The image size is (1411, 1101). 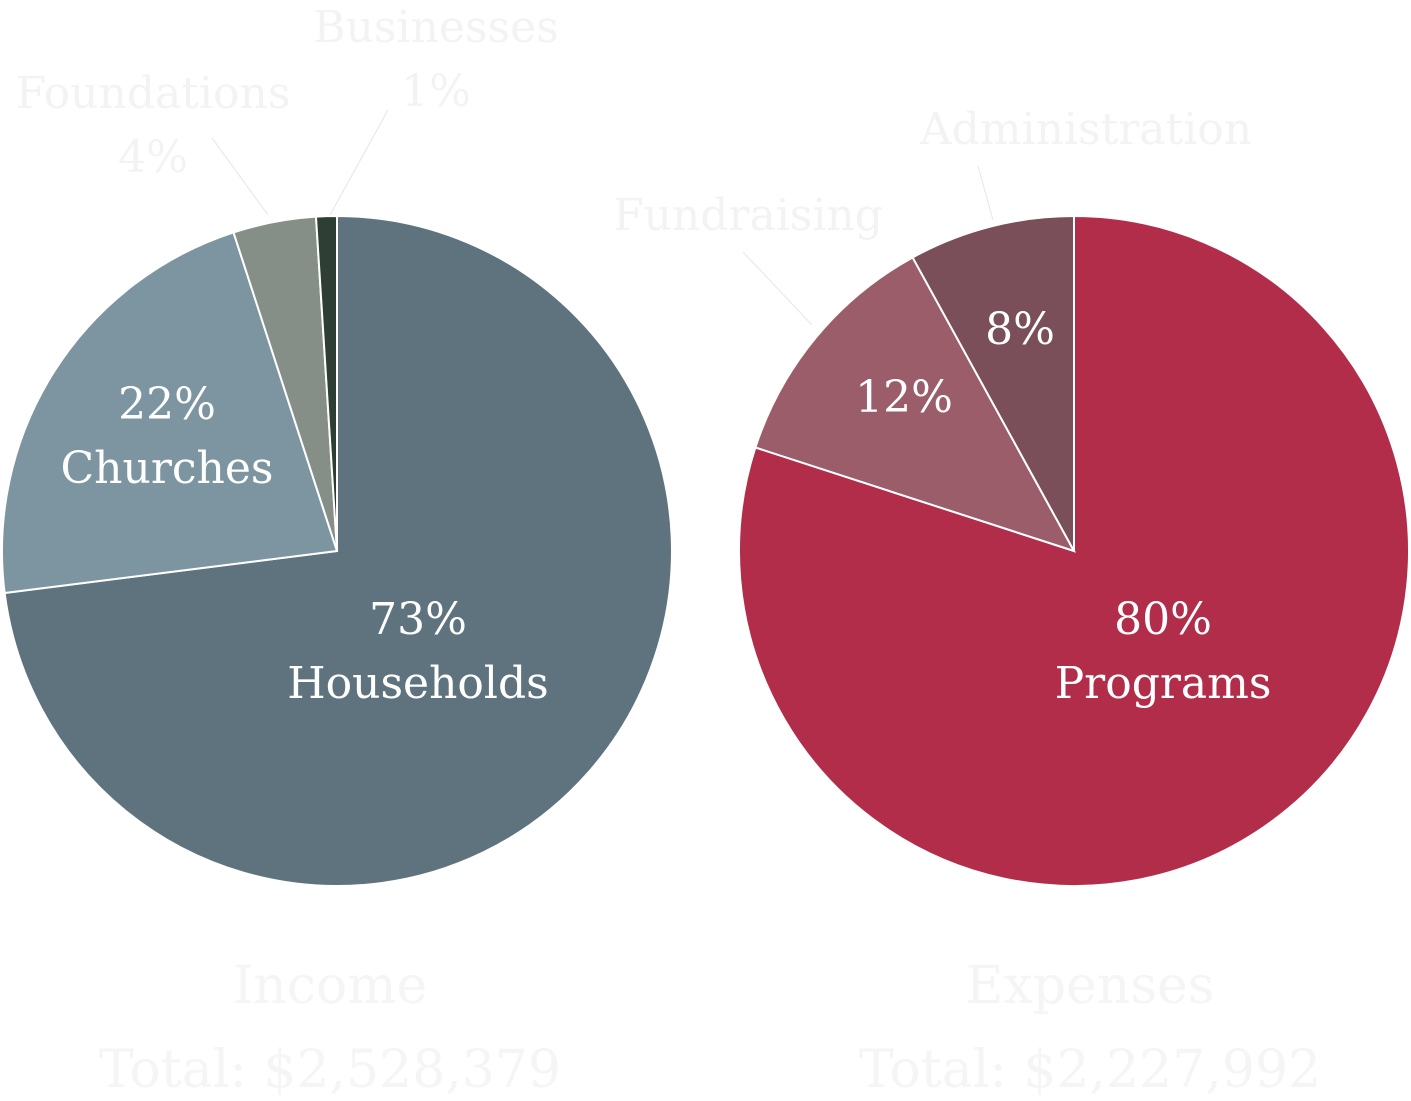 What do you see at coordinates (330, 986) in the screenshot?
I see `income-title: Income` at bounding box center [330, 986].